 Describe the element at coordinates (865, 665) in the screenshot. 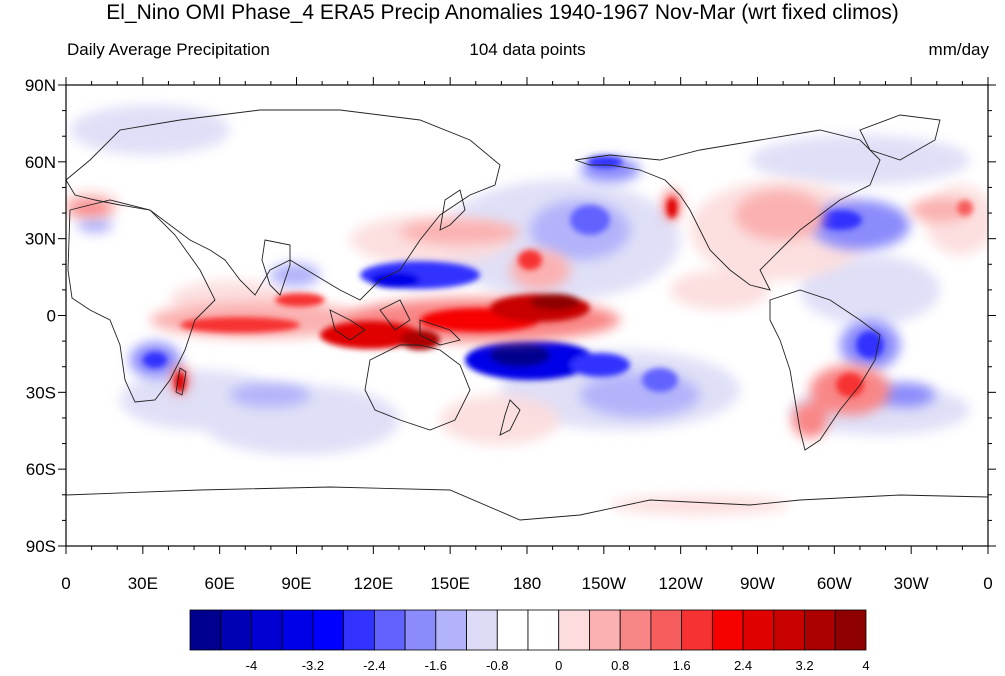

I see `colorbar-label: 4` at that location.